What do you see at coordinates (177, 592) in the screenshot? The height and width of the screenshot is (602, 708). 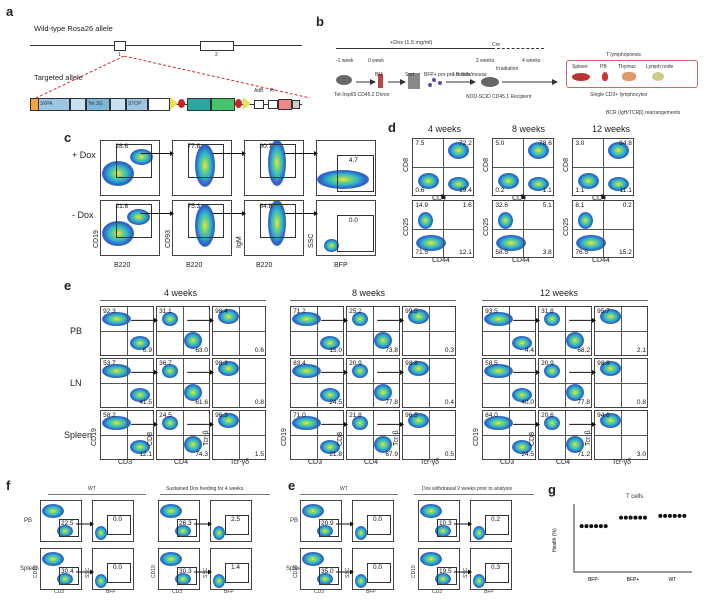 I see `f-xlabel: CD3` at bounding box center [177, 592].